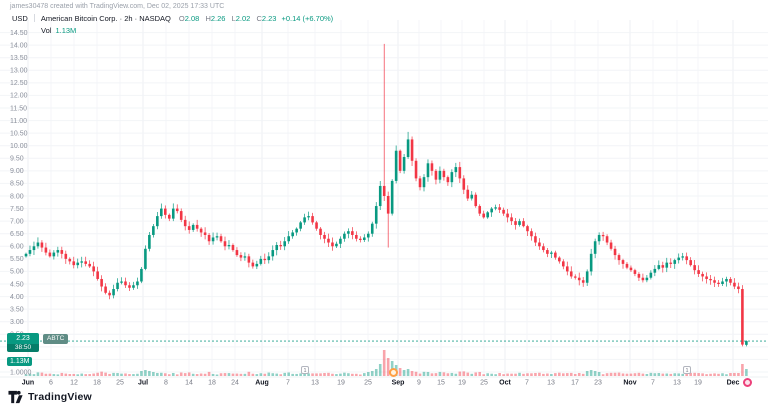 The image size is (768, 410). I want to click on event-marker-square-aug: 1, so click(305, 370).